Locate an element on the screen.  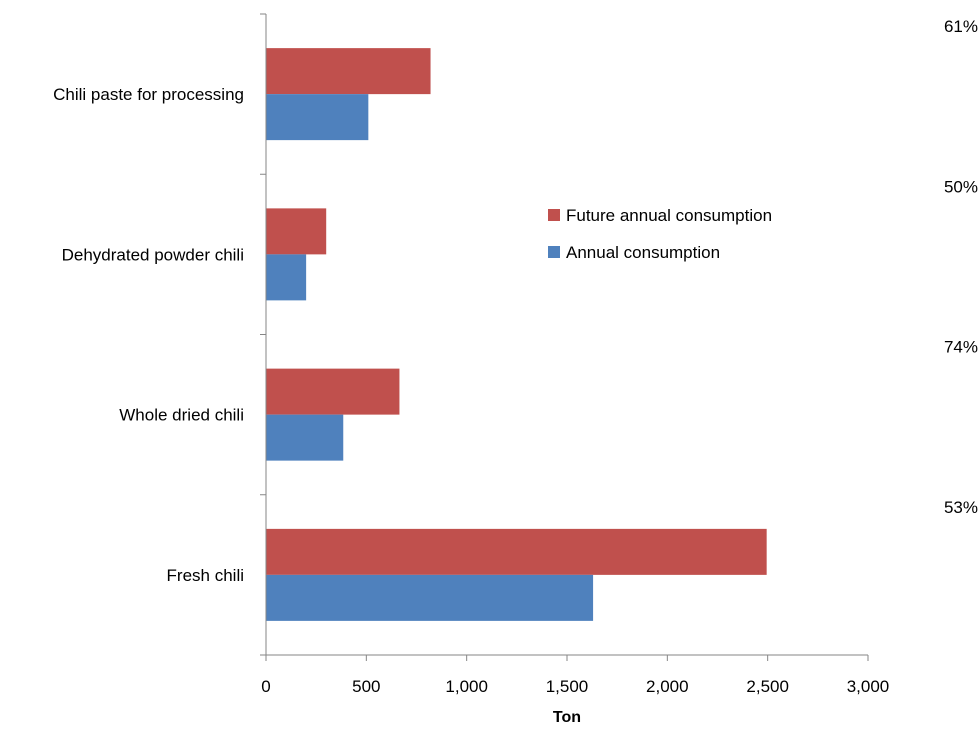
category-label-whole-dried-chili: Whole dried chili is located at coordinates (181, 415).